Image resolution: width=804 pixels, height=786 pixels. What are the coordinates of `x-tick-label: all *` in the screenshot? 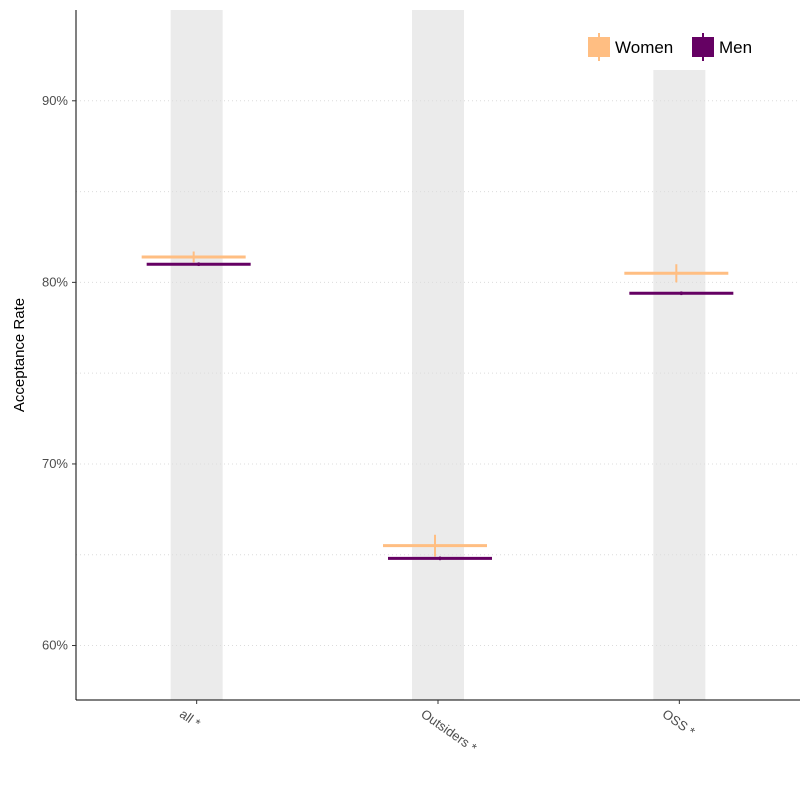 It's located at (190, 718).